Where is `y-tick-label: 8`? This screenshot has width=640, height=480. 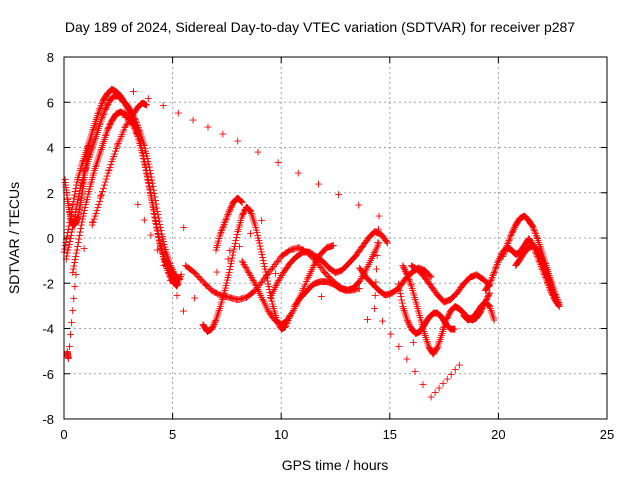
y-tick-label: 8 is located at coordinates (50, 57).